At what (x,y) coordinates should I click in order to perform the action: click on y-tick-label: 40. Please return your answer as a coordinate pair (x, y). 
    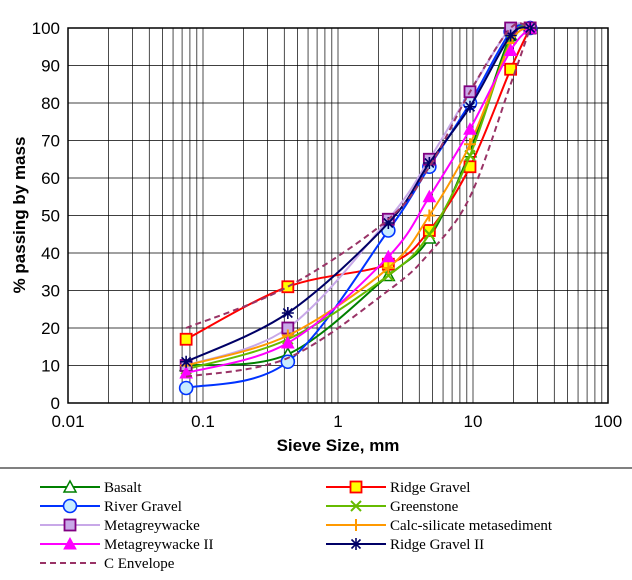
    Looking at the image, I should click on (50, 253).